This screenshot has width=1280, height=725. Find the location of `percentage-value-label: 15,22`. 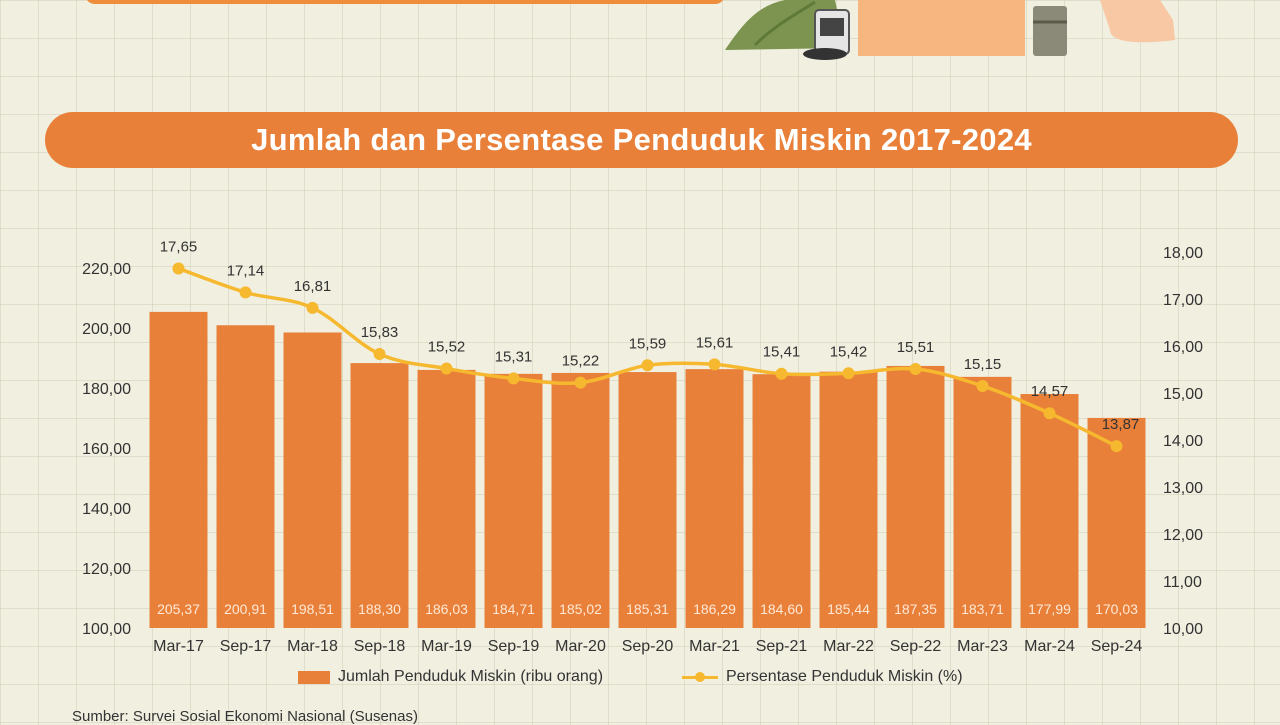

percentage-value-label: 15,22 is located at coordinates (581, 361).